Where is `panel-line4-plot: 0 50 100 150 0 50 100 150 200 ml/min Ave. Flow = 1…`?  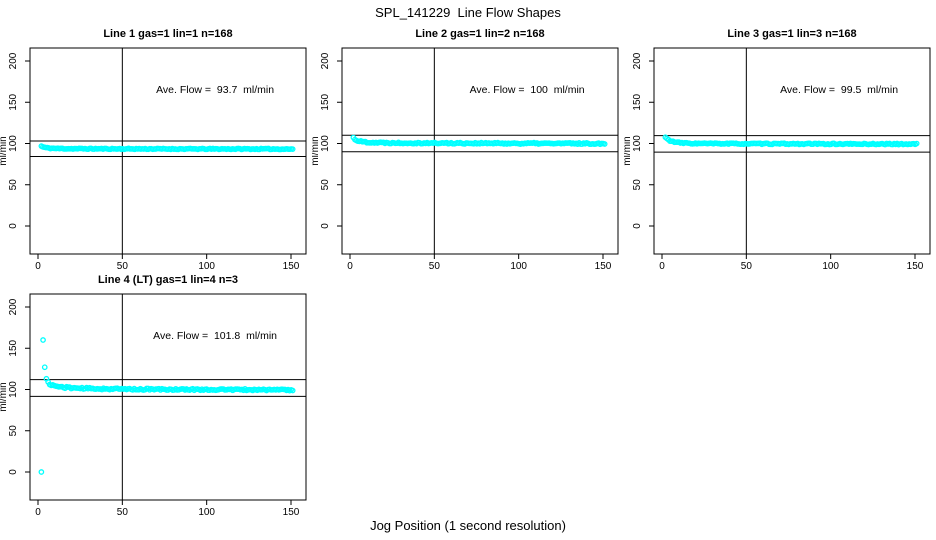 panel-line4-plot: 0 50 100 150 0 50 100 150 200 ml/min Ave. Flow = 1… is located at coordinates (153, 404).